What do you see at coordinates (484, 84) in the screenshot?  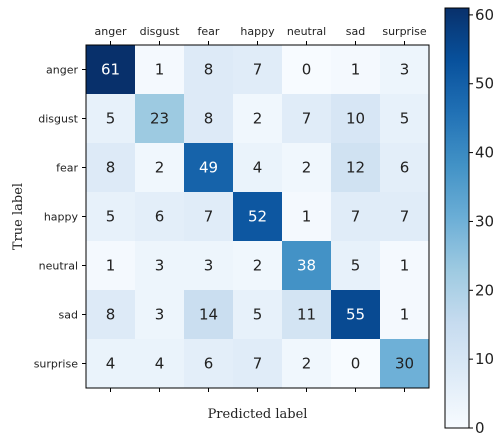 I see `colorbar-tick-label: 50` at bounding box center [484, 84].